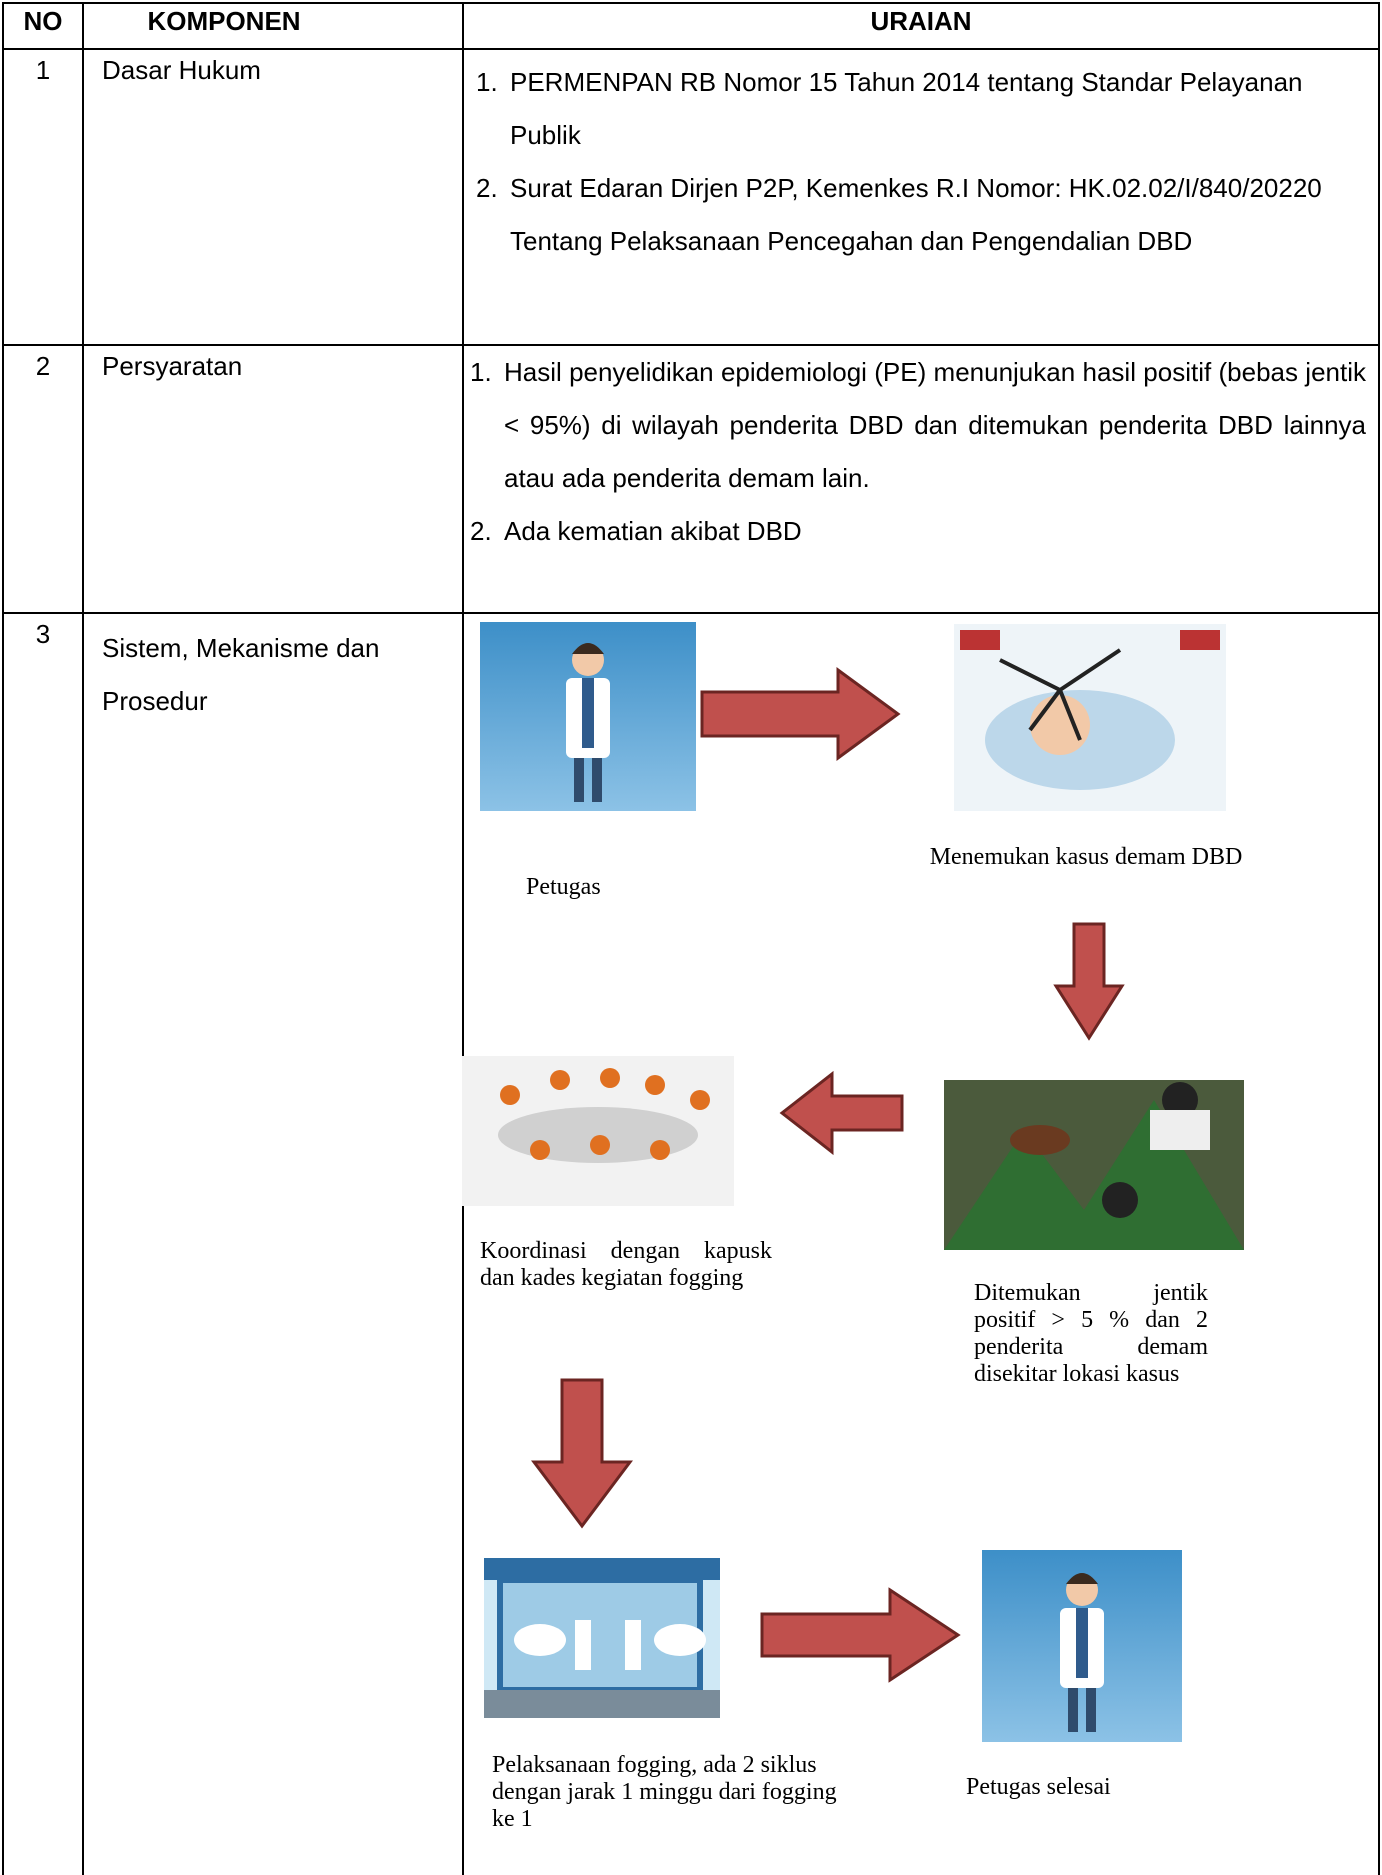  What do you see at coordinates (1082, 1646) in the screenshot?
I see `image-petugas-selesai` at bounding box center [1082, 1646].